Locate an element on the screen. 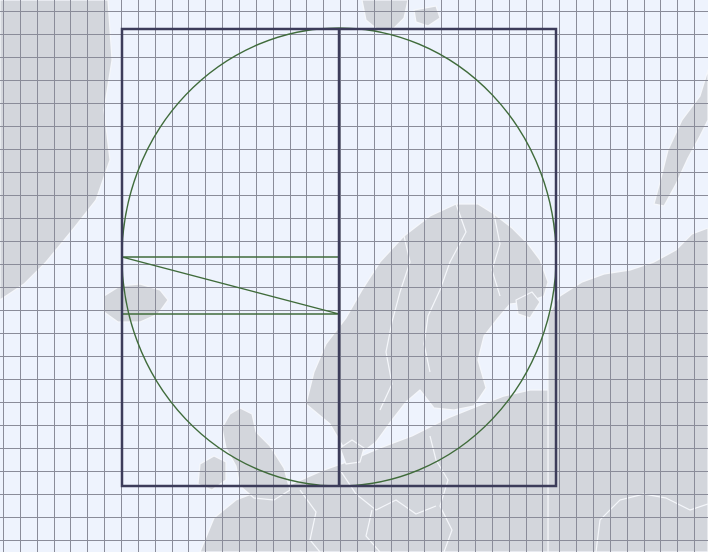 The image size is (708, 552). diagonal-construction-line is located at coordinates (230, 285).